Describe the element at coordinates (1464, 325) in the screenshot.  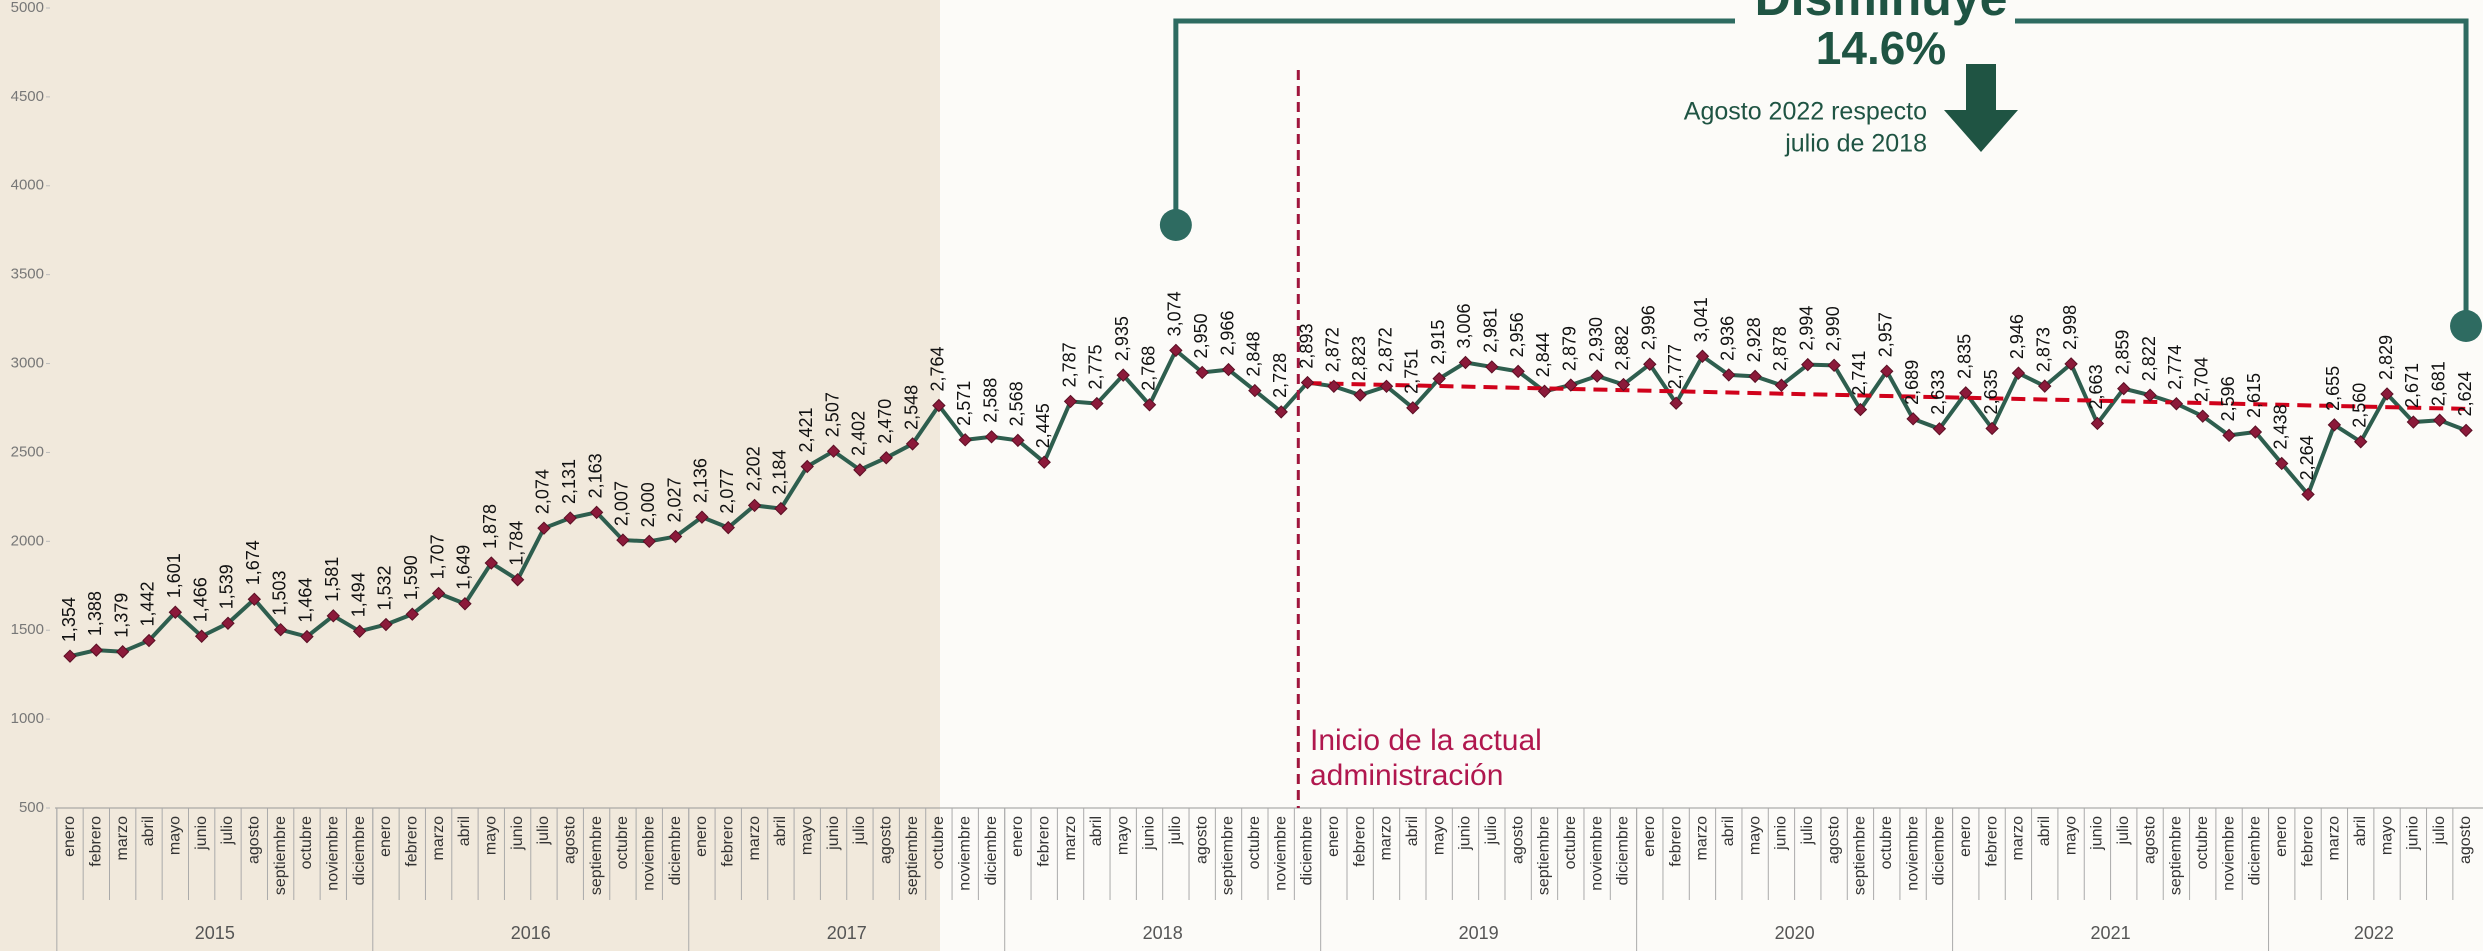
I see `data-label: 3,006` at that location.